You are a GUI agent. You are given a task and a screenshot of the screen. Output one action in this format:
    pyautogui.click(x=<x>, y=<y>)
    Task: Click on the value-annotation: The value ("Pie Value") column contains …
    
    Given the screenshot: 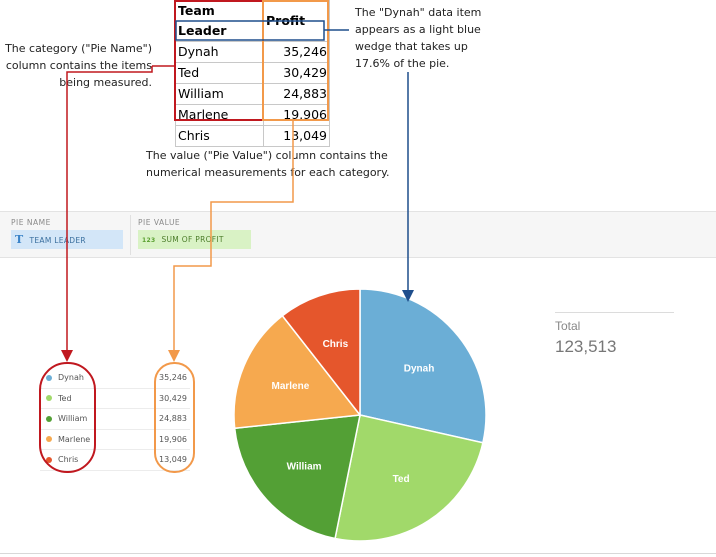 What is the action you would take?
    pyautogui.click(x=286, y=164)
    